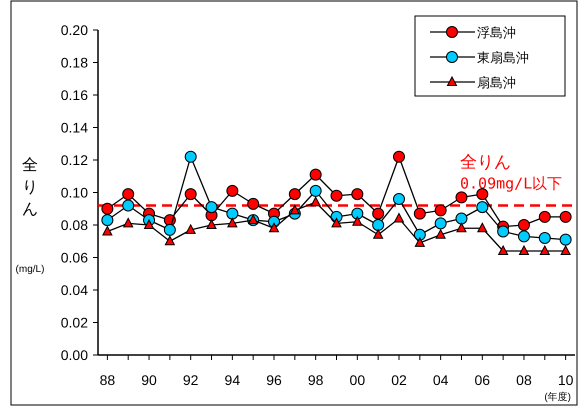  I want to click on x-tick-label: 08, so click(524, 380).